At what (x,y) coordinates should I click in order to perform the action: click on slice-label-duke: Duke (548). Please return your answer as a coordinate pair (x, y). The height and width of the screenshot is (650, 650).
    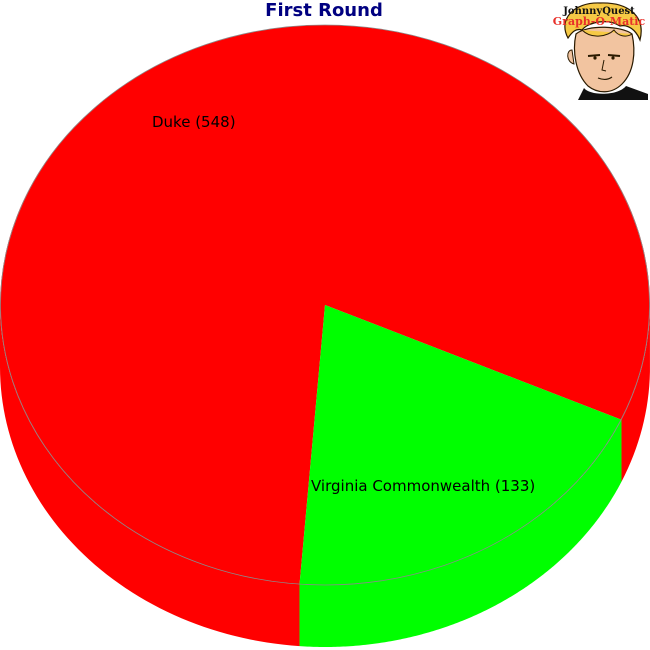
    Looking at the image, I should click on (194, 122).